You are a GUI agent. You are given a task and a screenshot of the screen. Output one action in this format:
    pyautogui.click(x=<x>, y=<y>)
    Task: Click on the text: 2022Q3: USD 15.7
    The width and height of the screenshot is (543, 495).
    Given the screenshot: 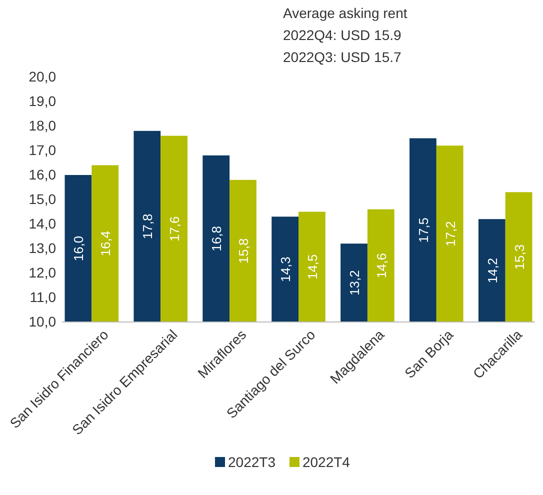 What is the action you would take?
    pyautogui.click(x=342, y=57)
    